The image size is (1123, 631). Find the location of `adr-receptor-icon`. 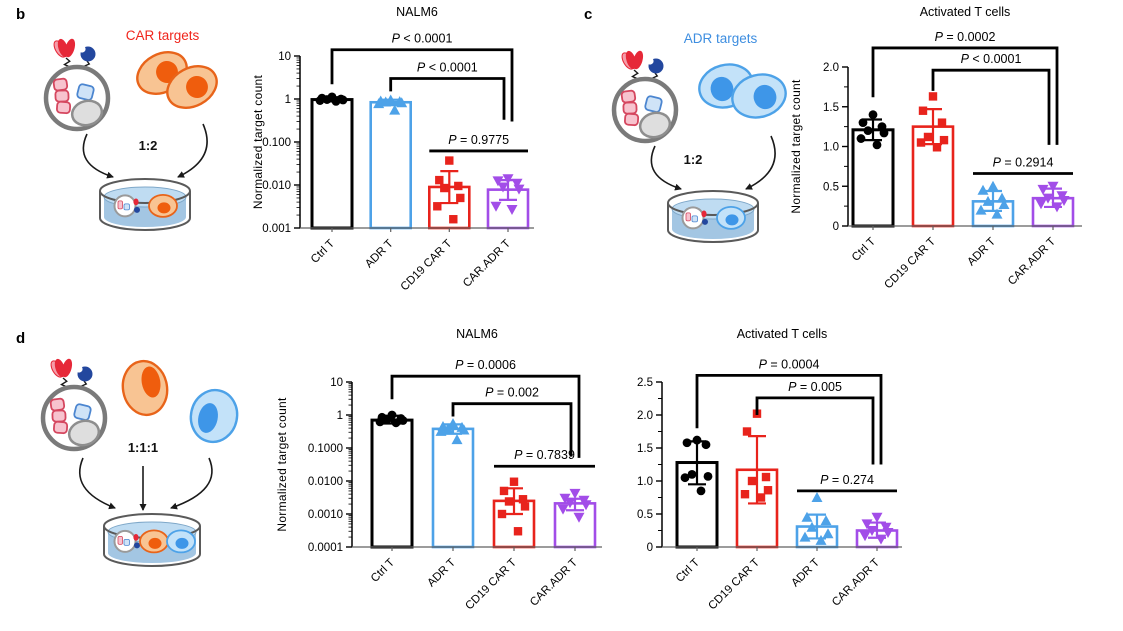

adr-receptor-icon is located at coordinates (655, 65).